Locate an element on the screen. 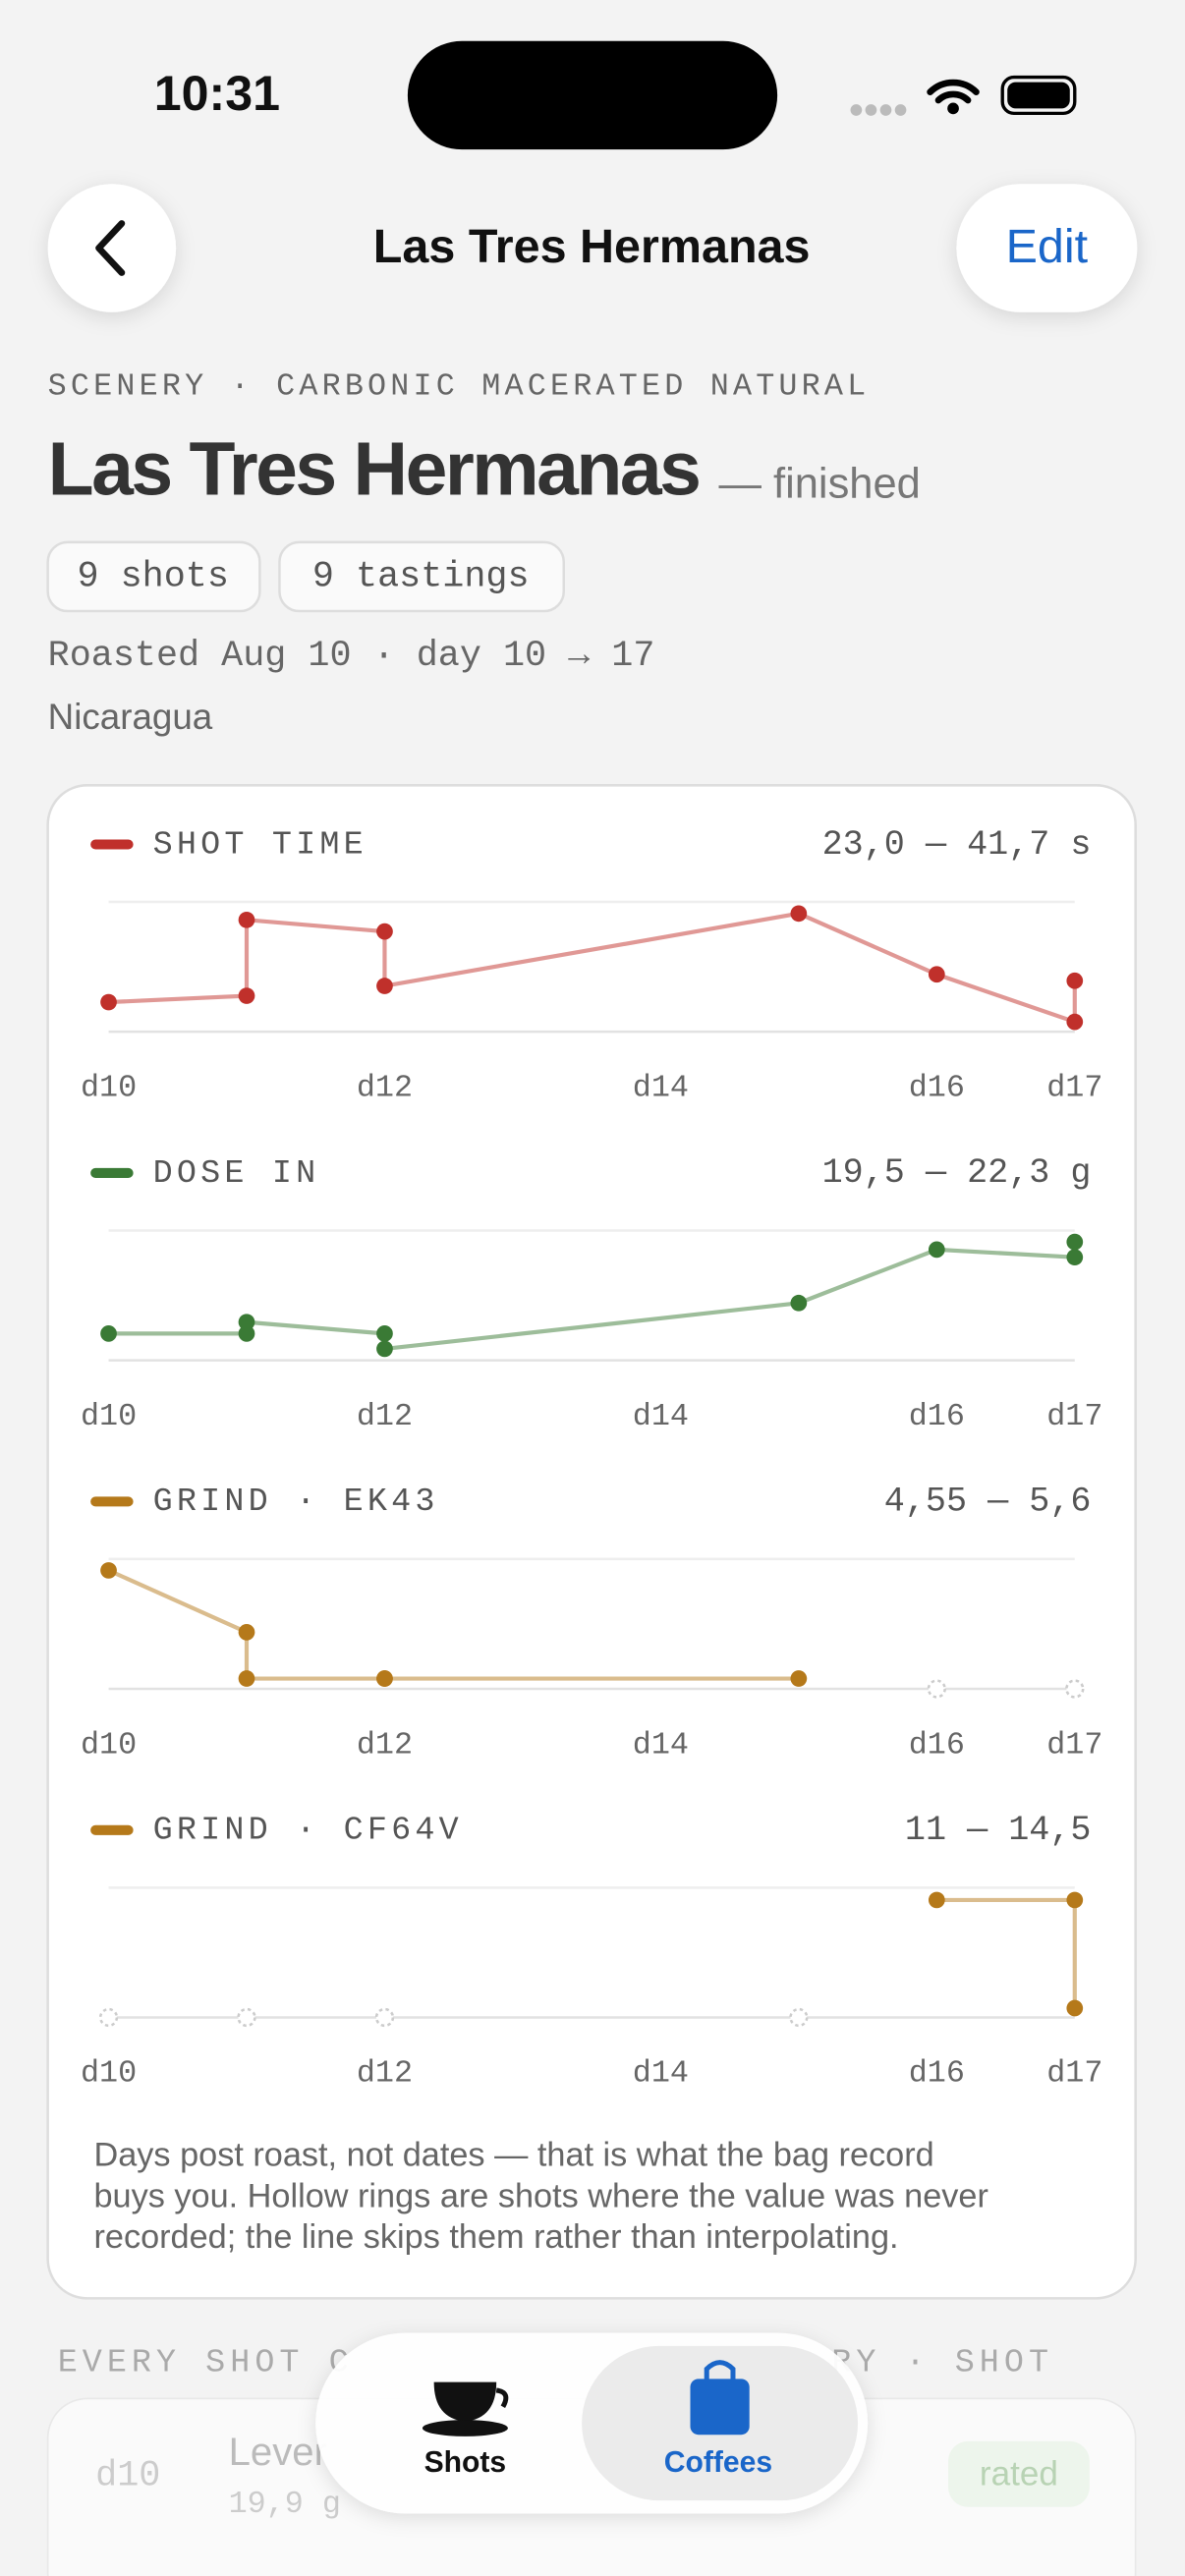  back-icon is located at coordinates (111, 248).